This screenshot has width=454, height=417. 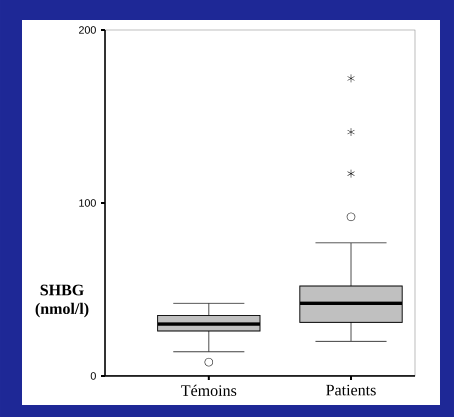 What do you see at coordinates (93, 376) in the screenshot?
I see `y-tick-label: 0` at bounding box center [93, 376].